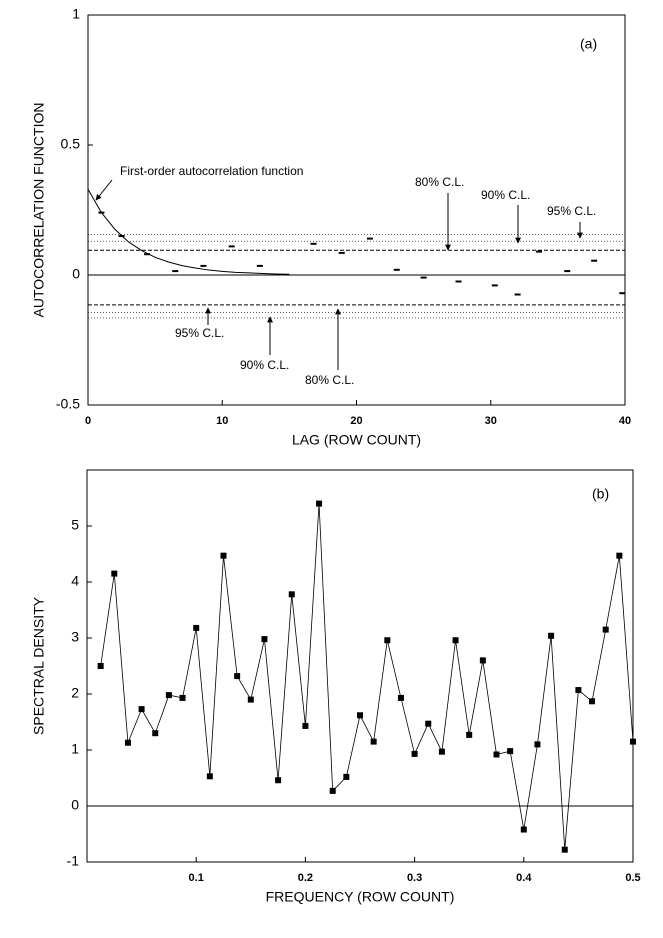 The width and height of the screenshot is (663, 938). Describe the element at coordinates (588, 44) in the screenshot. I see `panel-label: (a)` at that location.